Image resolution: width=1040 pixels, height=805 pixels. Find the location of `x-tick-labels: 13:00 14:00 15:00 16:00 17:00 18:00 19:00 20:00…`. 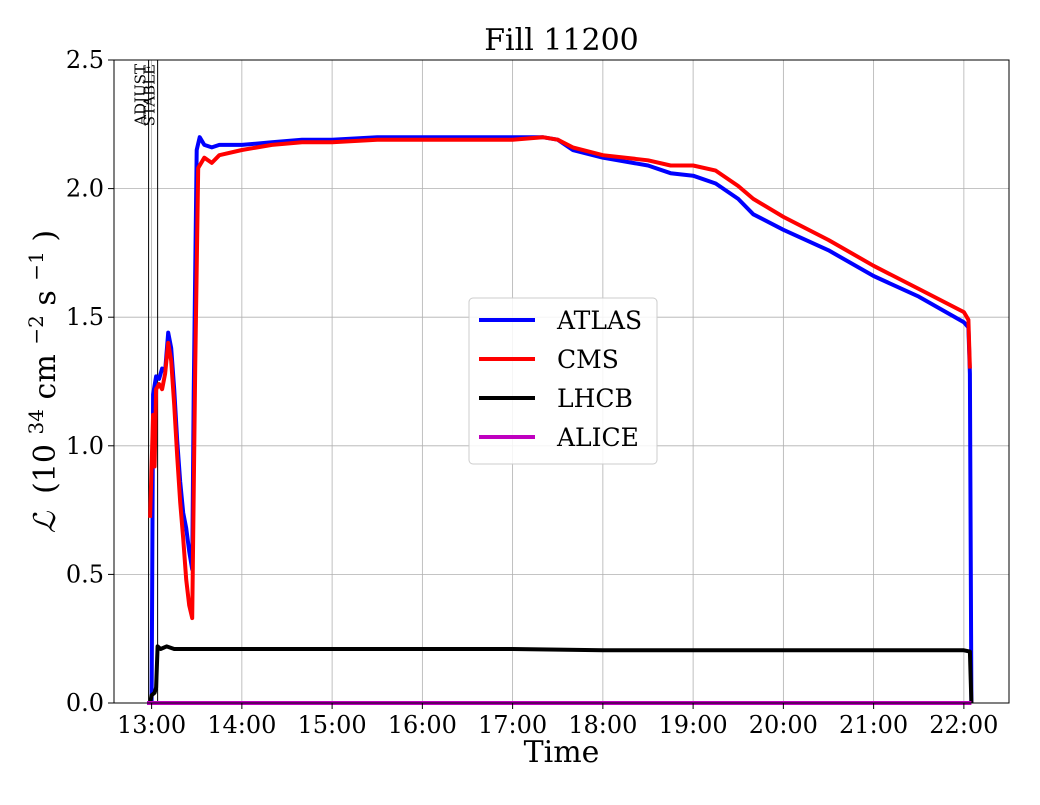

x-tick-labels: 13:00 14:00 15:00 16:00 17:00 18:00 19:00 20:00… is located at coordinates (557, 725).